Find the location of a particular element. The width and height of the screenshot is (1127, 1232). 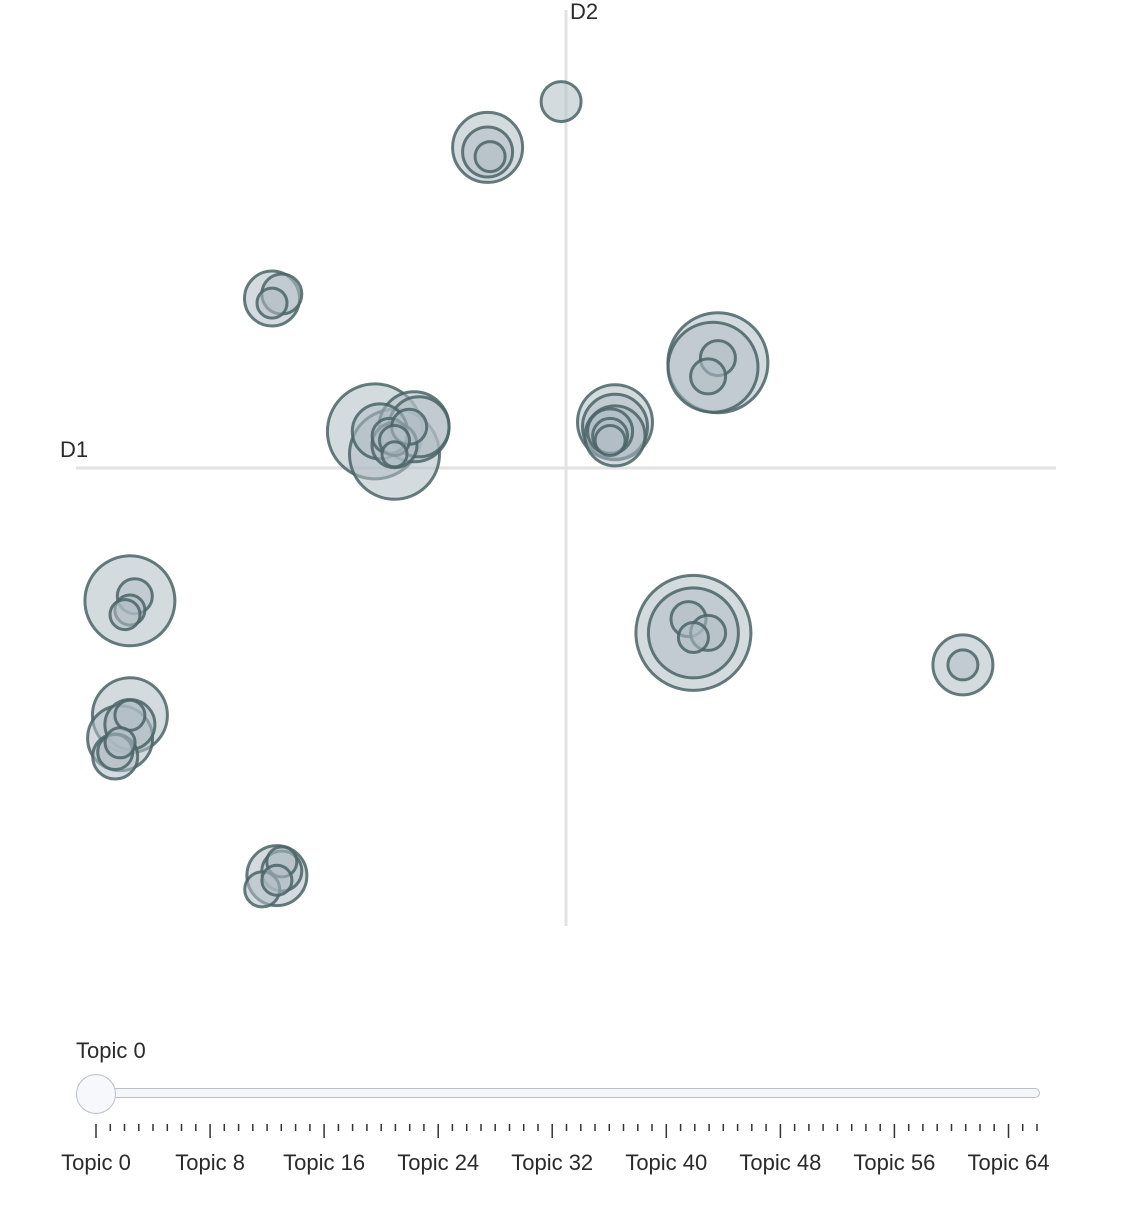

slider-tick-label: Topic 24 is located at coordinates (438, 1162).